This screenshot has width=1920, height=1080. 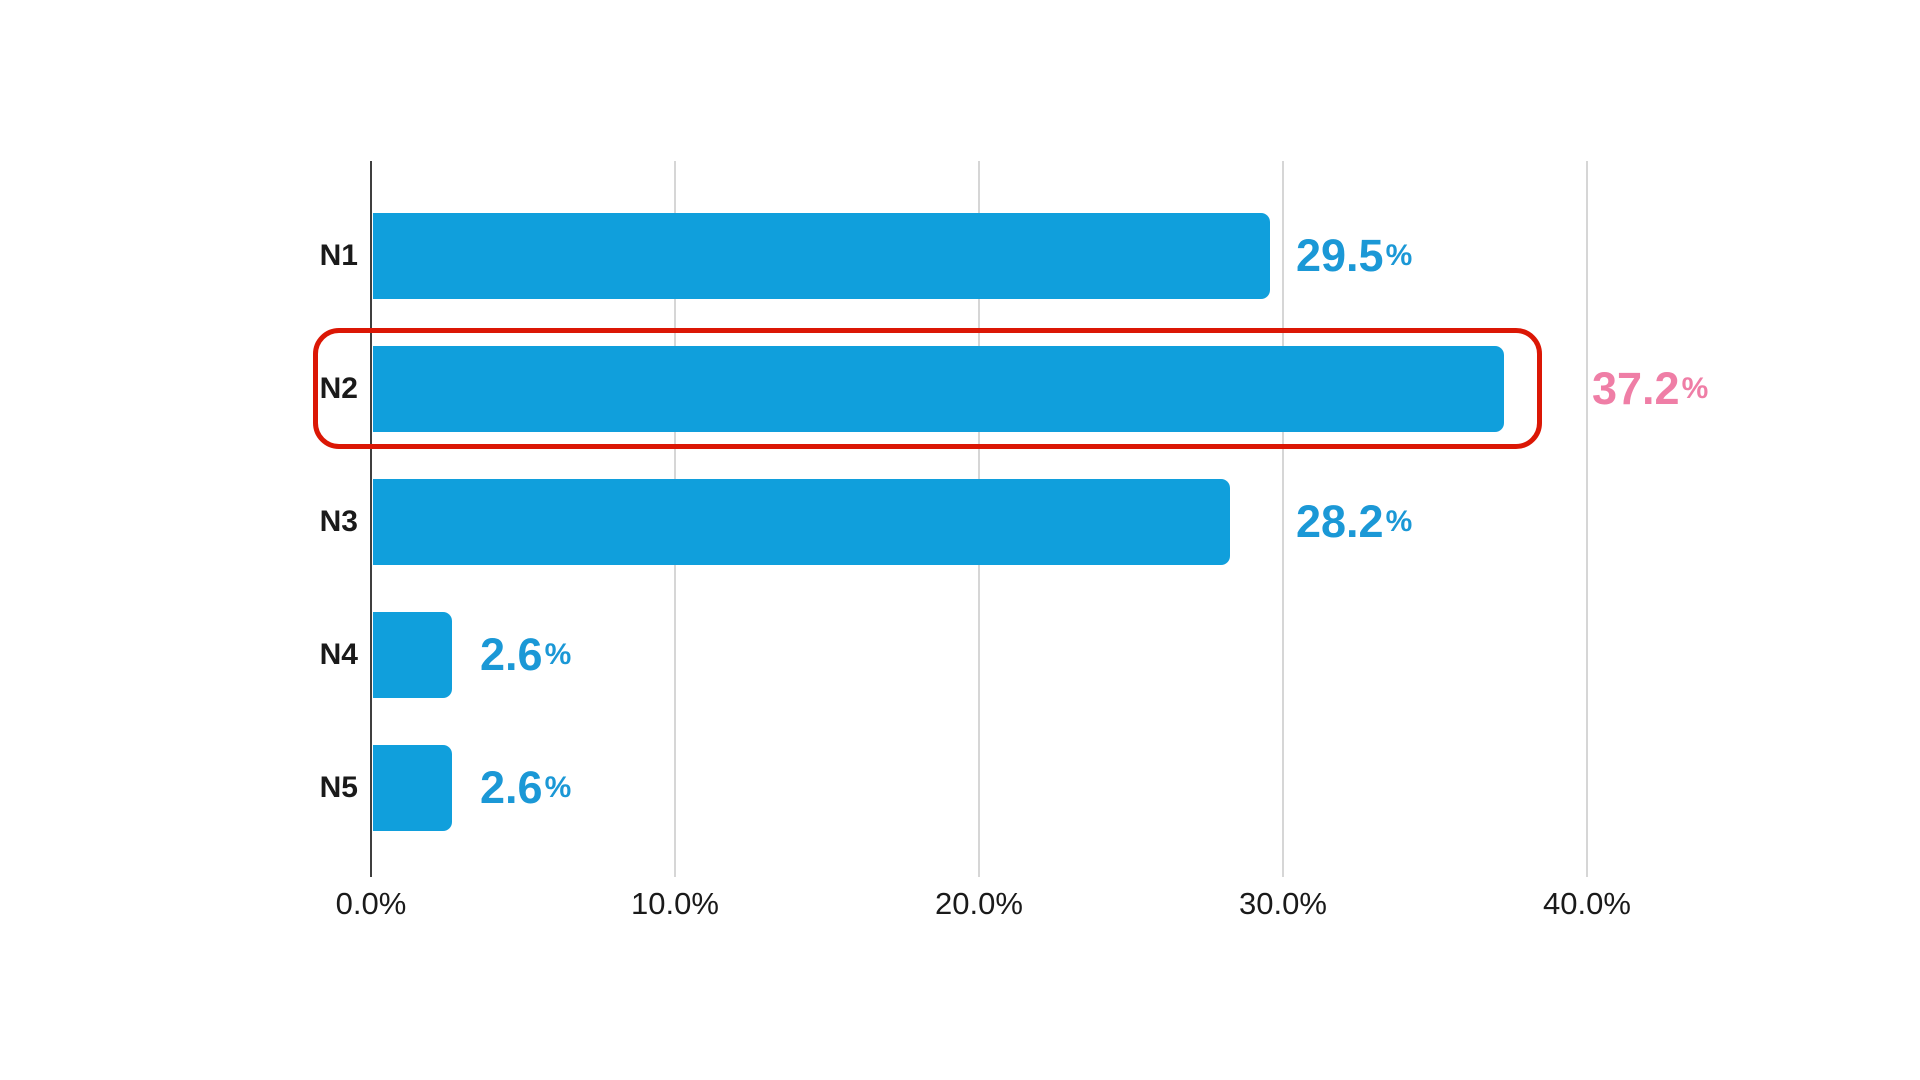 I want to click on highlight-ring, so click(x=927, y=388).